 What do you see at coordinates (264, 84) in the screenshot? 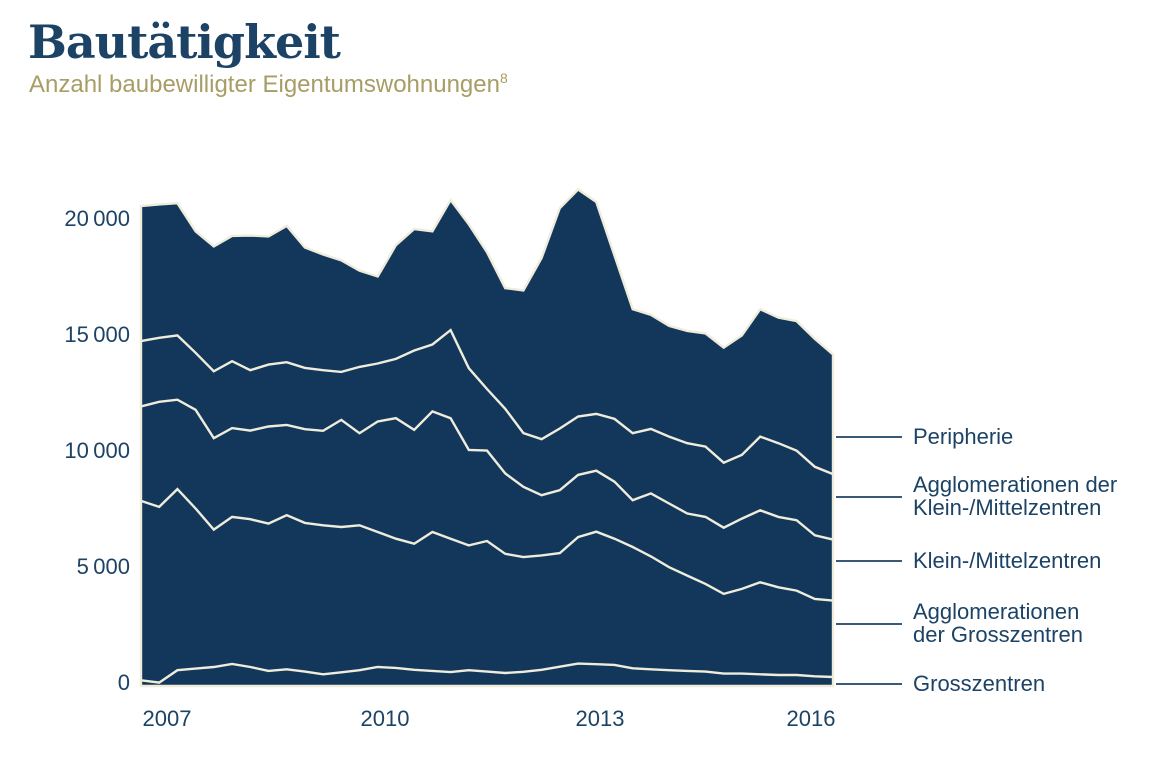
I see `chart-subtitle-text: Anzahl baubewilligter Eigentumswohnungen` at bounding box center [264, 84].